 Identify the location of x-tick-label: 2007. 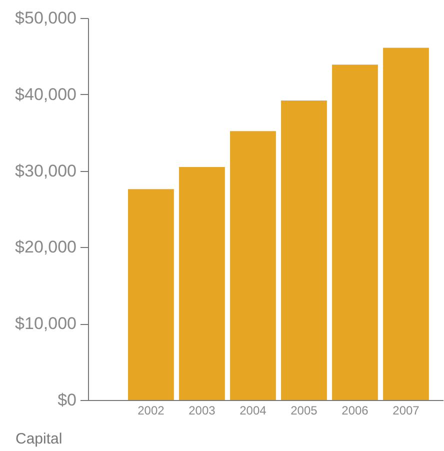
(406, 411).